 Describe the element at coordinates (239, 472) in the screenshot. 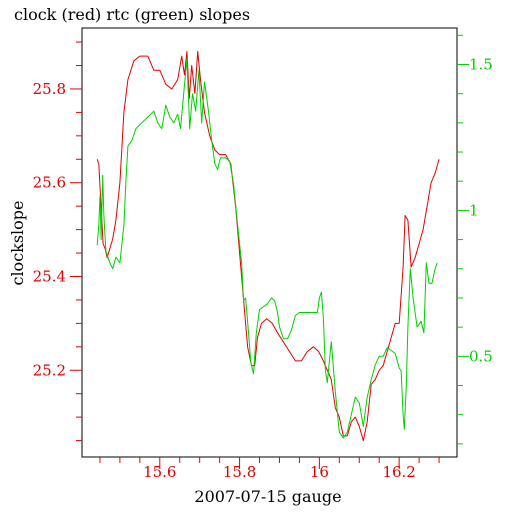

I see `x-tick-label: 15.8` at that location.